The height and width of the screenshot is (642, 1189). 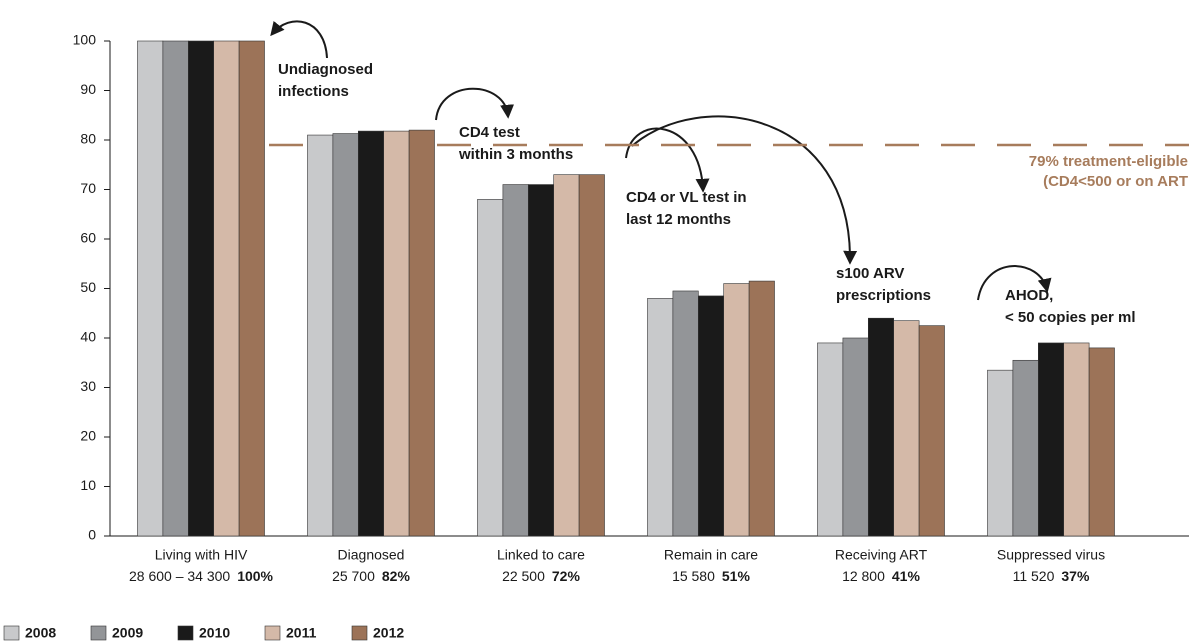 I want to click on category-percent: 37%, so click(x=1075, y=576).